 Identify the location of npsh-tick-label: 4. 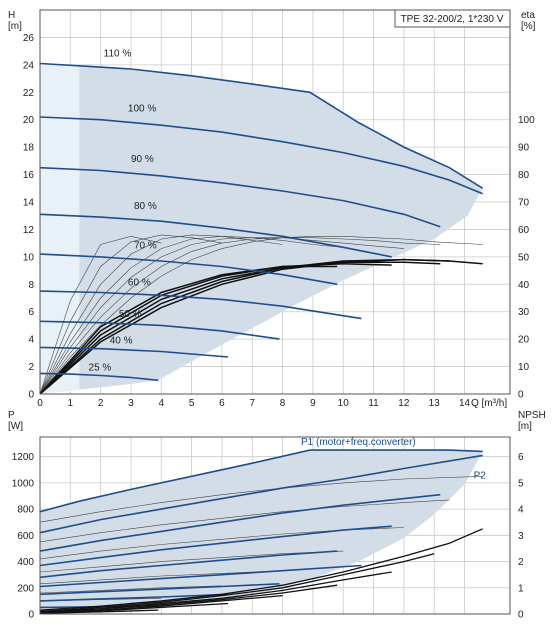
(521, 510).